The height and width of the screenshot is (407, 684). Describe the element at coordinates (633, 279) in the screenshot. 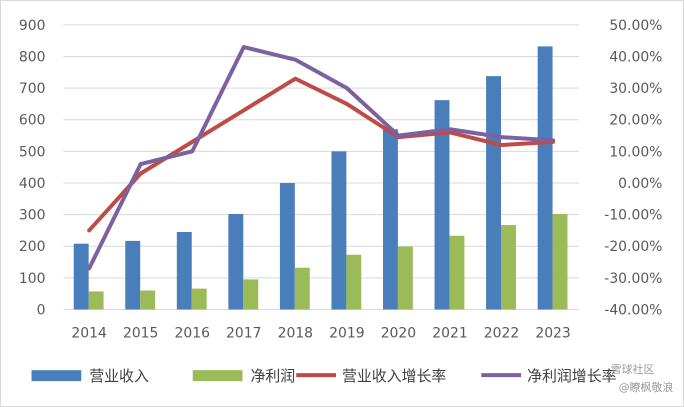

I see `right-axis-tick-label: -30.00%` at that location.